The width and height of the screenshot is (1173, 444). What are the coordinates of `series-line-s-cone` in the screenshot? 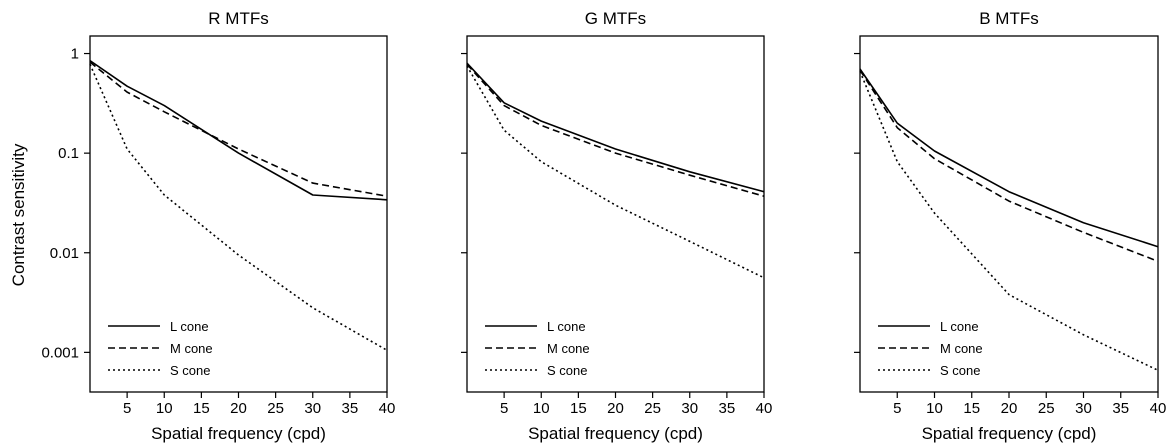 It's located at (615, 172).